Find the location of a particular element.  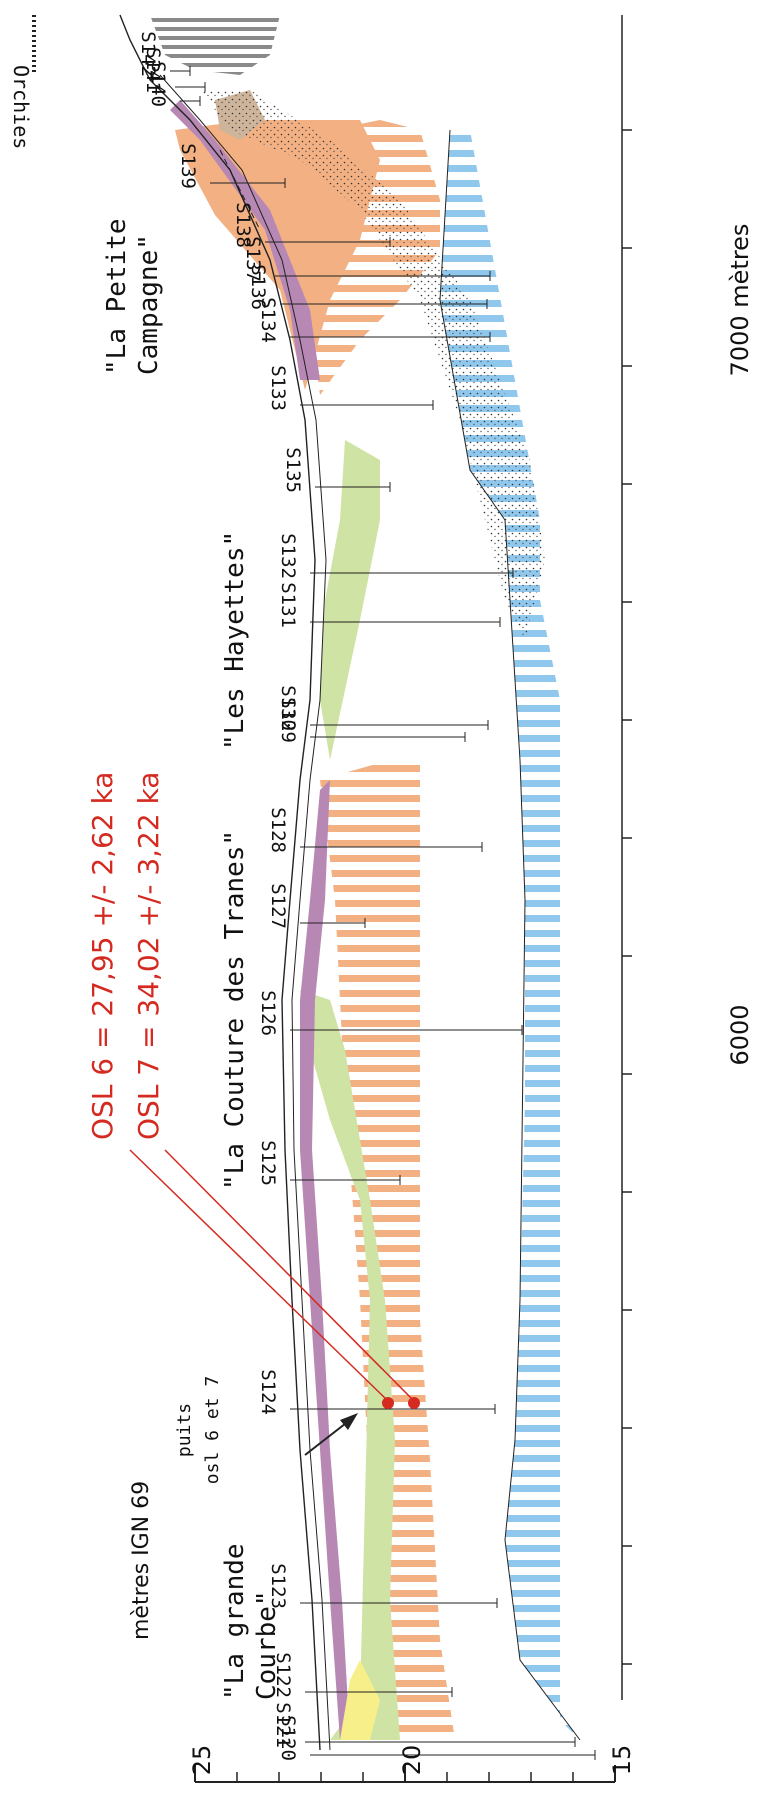

well-label-line2: osl 6 et 7 is located at coordinates (212, 1430).